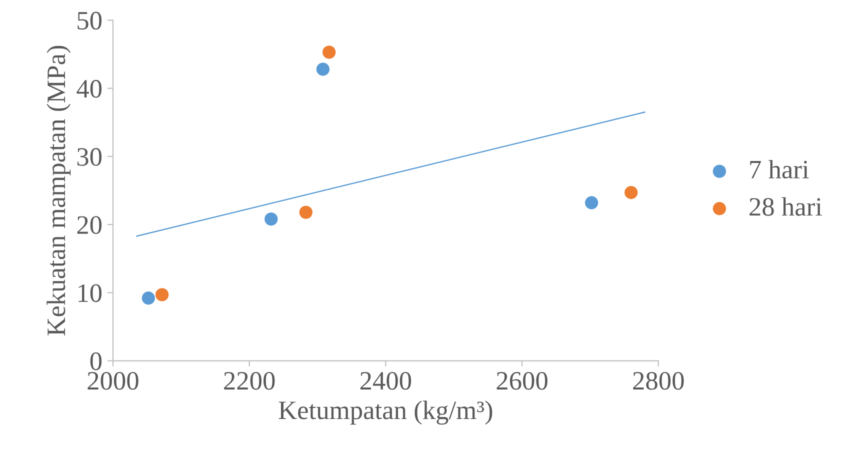 This screenshot has width=843, height=459. What do you see at coordinates (786, 206) in the screenshot?
I see `legend-label: 28 hari` at bounding box center [786, 206].